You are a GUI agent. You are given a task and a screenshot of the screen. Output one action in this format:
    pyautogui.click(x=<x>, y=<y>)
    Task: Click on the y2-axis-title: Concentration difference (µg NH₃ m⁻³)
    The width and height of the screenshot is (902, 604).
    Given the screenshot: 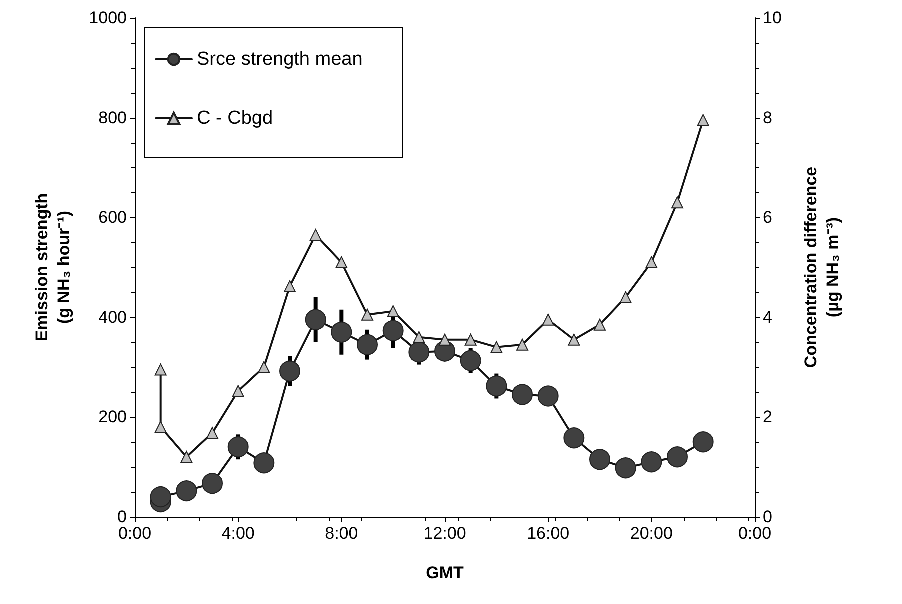 What is the action you would take?
    pyautogui.click(x=822, y=267)
    